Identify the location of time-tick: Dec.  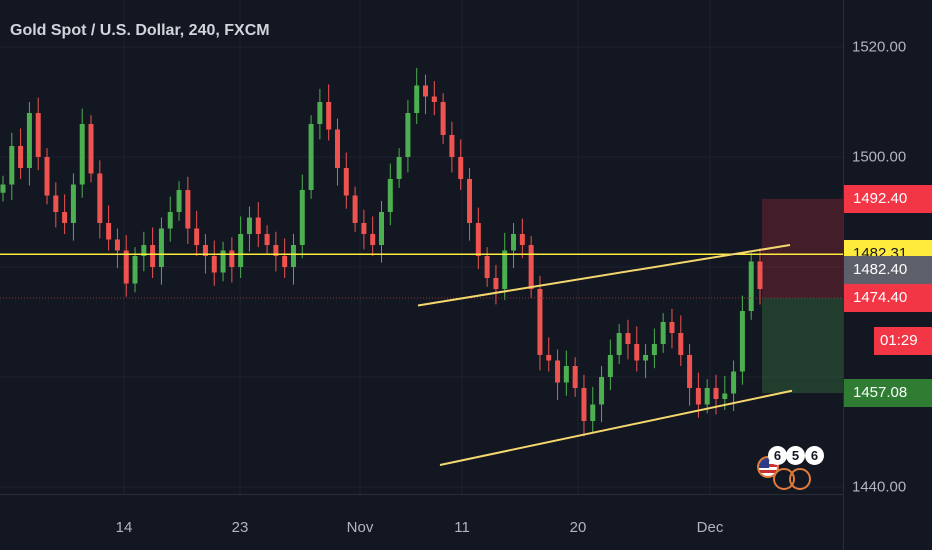
(710, 527).